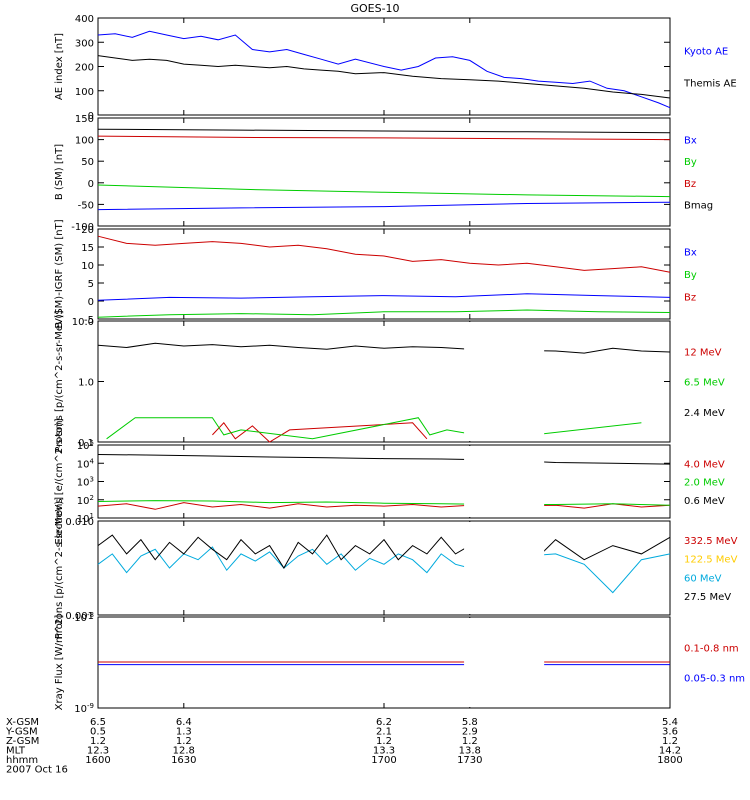  I want to click on series-line-0-6-mev, so click(384, 459).